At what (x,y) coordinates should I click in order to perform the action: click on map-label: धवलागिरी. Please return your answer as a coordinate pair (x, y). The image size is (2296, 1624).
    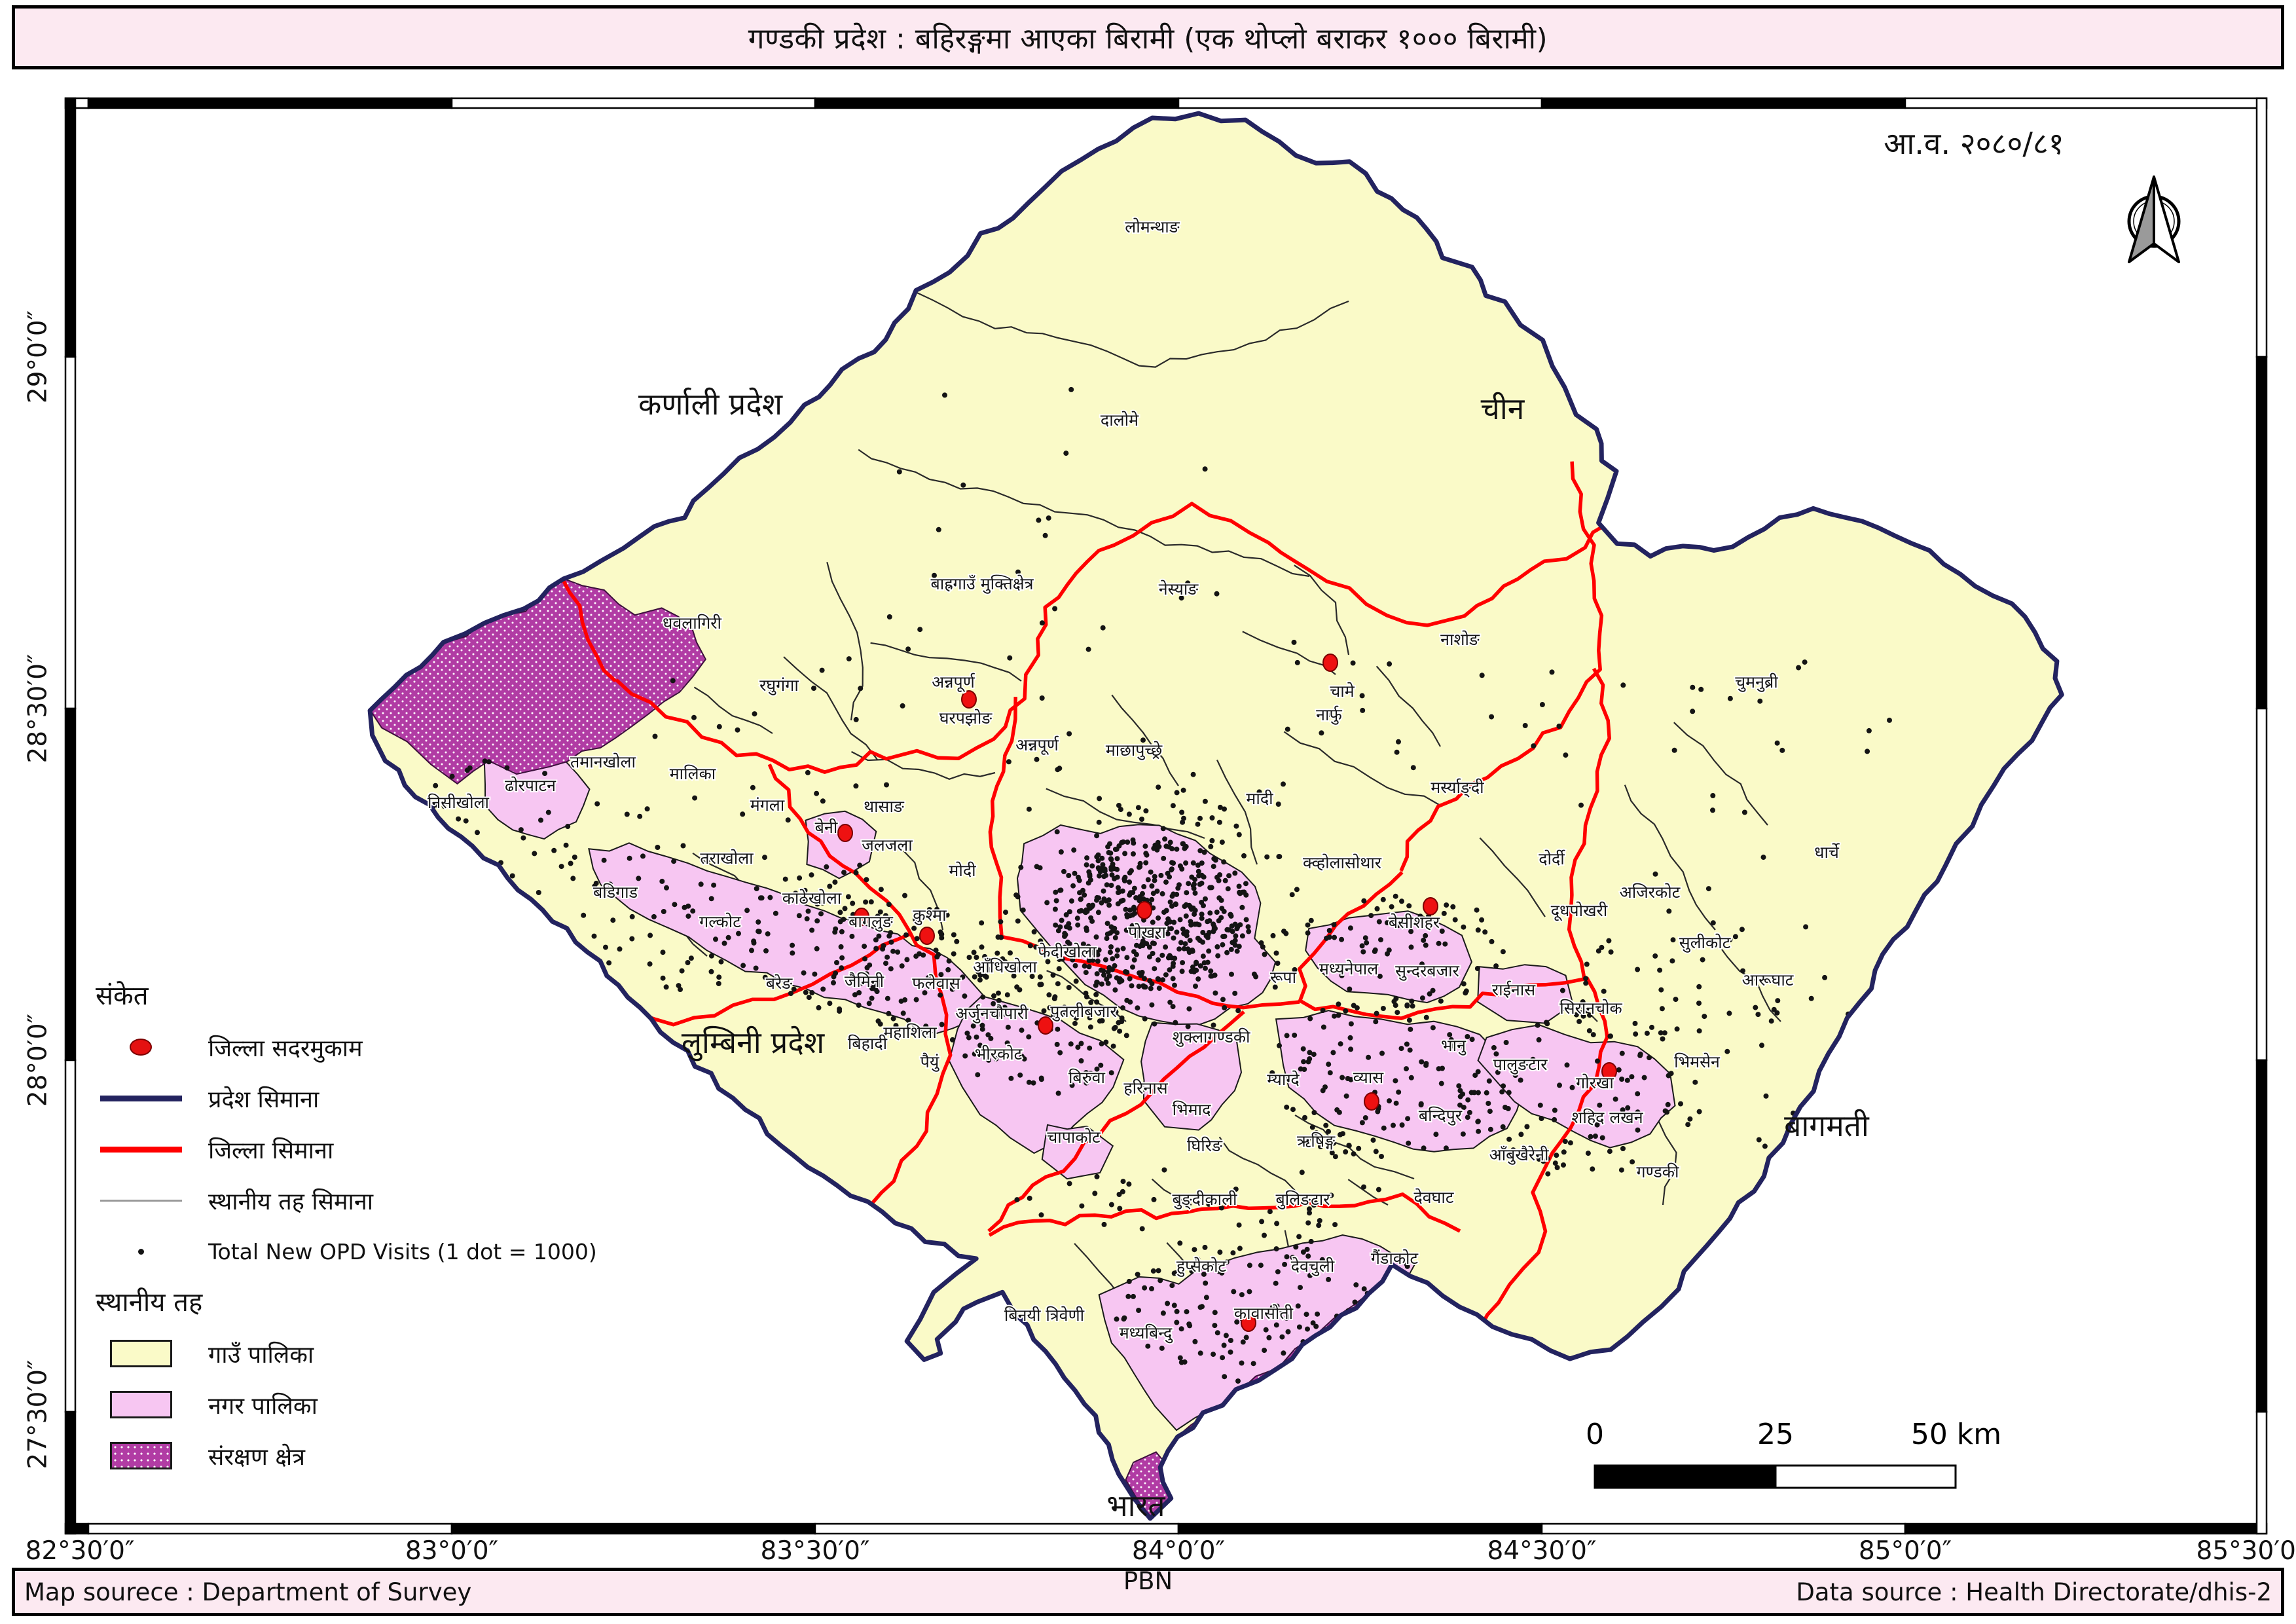
    Looking at the image, I should click on (692, 623).